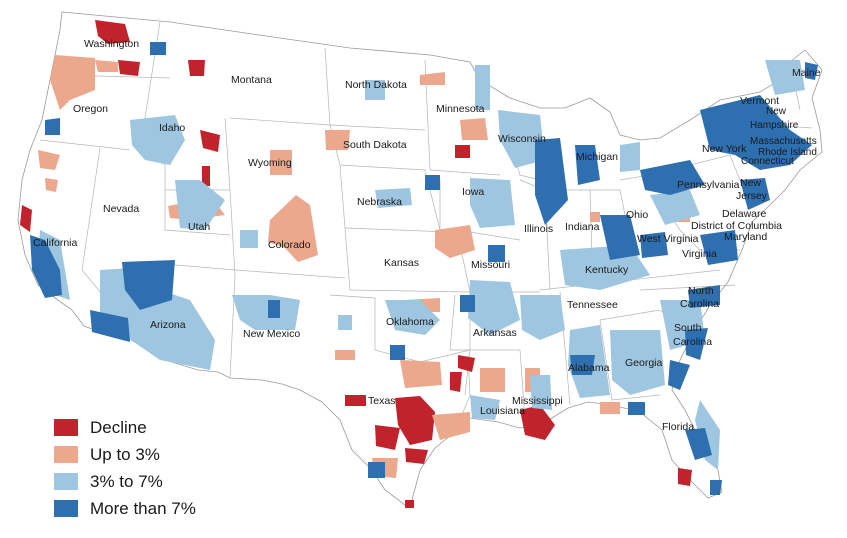 The image size is (847, 538). Describe the element at coordinates (537, 401) in the screenshot. I see `state-label-mississippi: Mississippi` at that location.